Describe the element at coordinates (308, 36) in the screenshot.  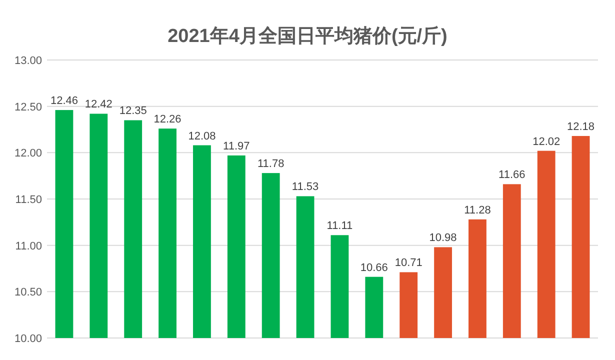
I see `chart-title: 2021年4月全国日平均猪价(元/斤)` at that location.